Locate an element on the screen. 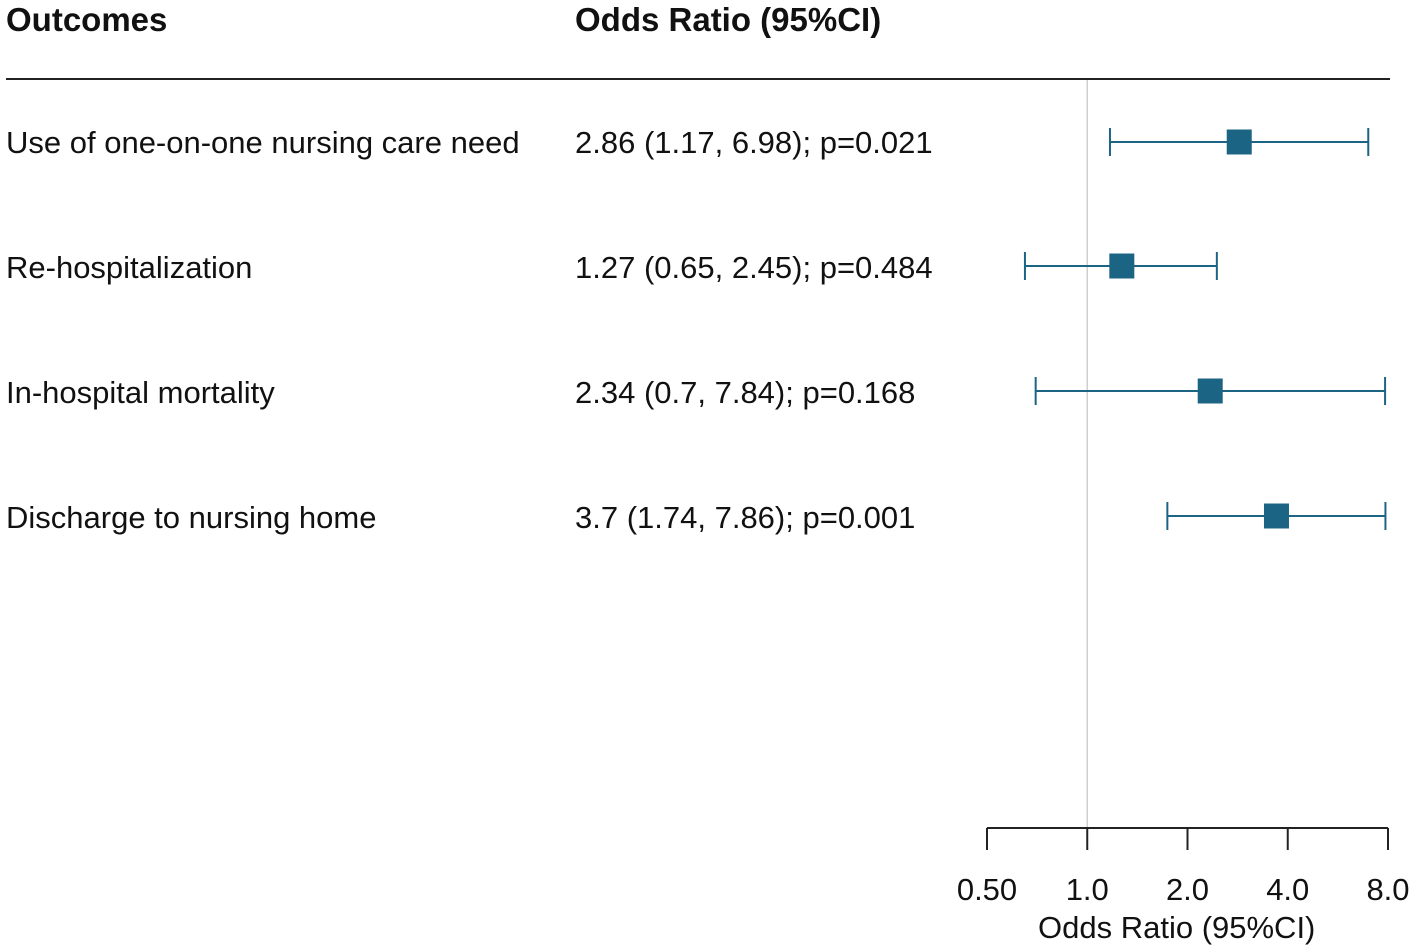 The width and height of the screenshot is (1417, 952). row-value-rehospitalization: 1.27 (0.65, 2.45); p=0.484 is located at coordinates (754, 267).